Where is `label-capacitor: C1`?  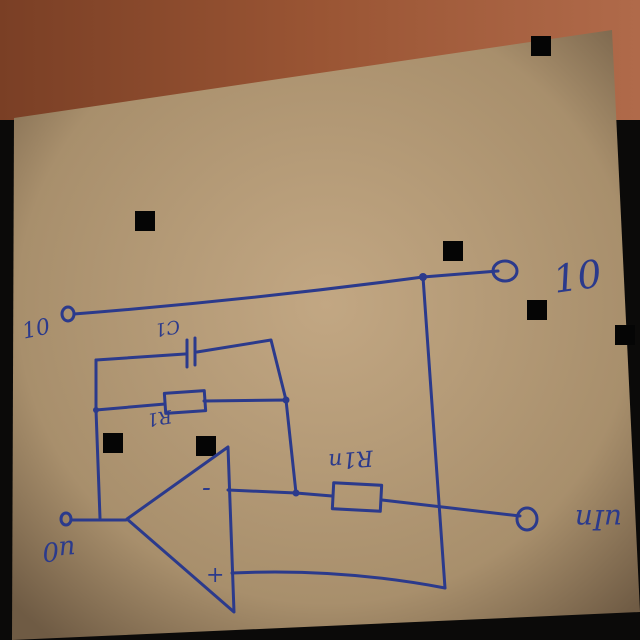 label-capacitor: C1 is located at coordinates (167, 327).